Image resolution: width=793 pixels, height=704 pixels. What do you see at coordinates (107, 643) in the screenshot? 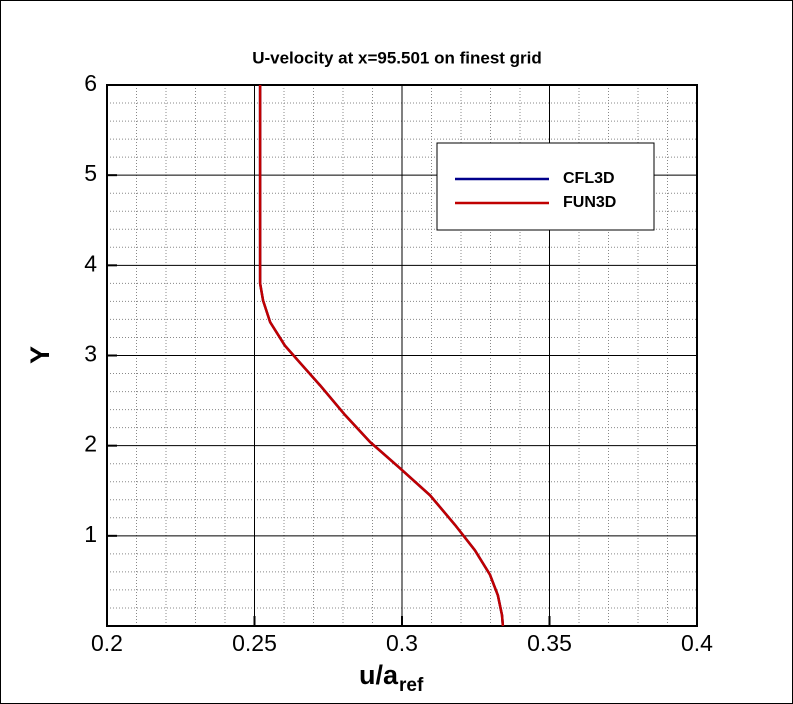
I see `x-tick-label: 0.2` at bounding box center [107, 643].